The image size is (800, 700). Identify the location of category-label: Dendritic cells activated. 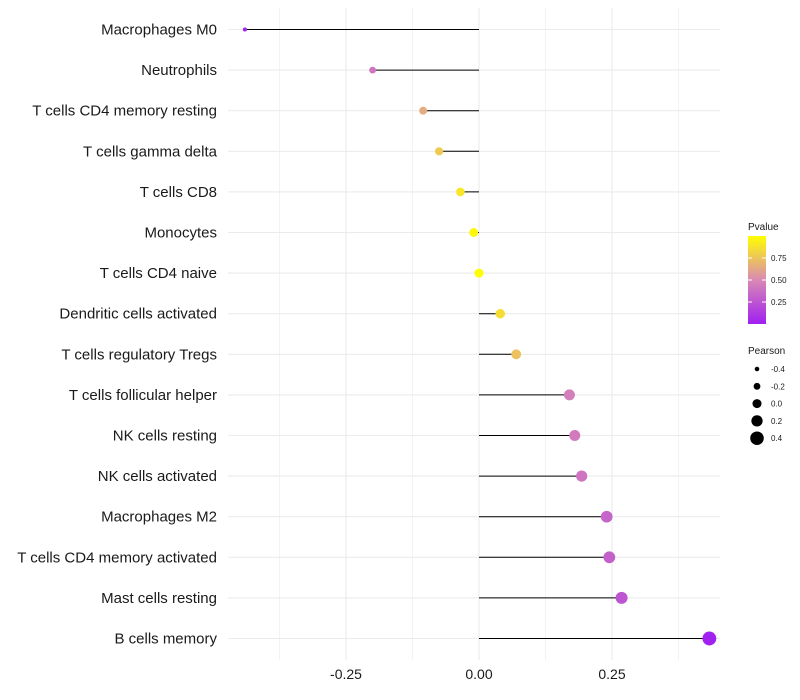
(138, 314).